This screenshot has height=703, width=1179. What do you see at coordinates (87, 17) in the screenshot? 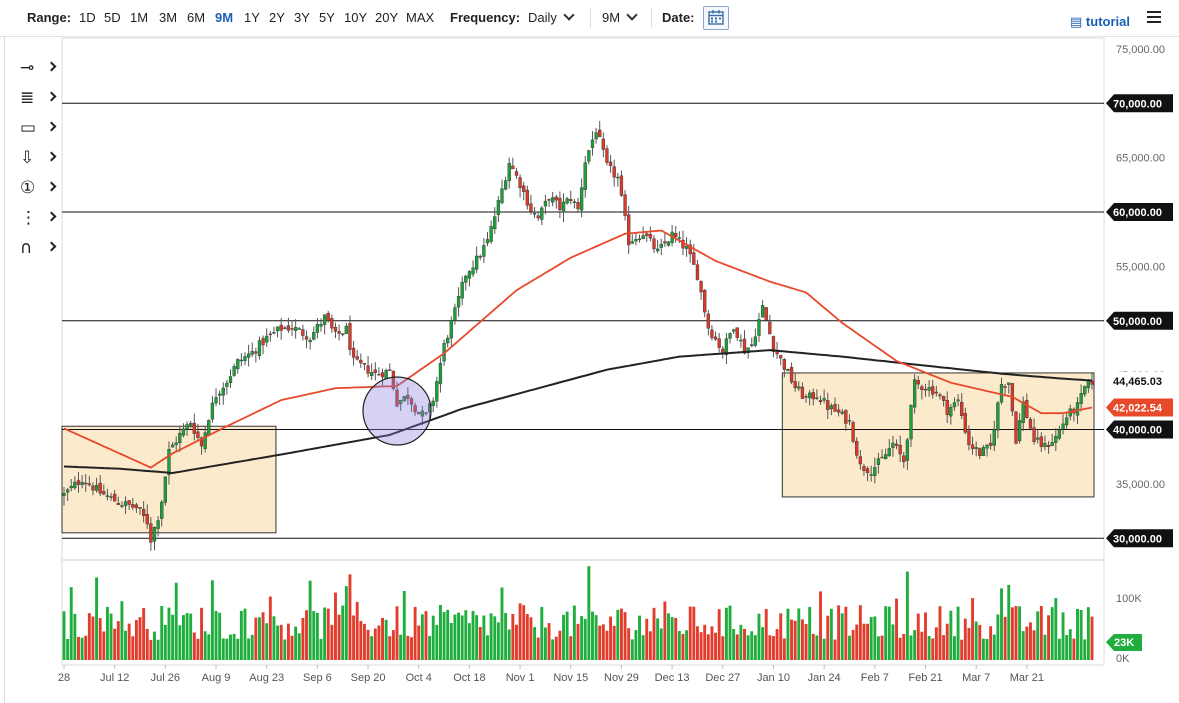
I see `range-1d-button: 1D` at bounding box center [87, 17].